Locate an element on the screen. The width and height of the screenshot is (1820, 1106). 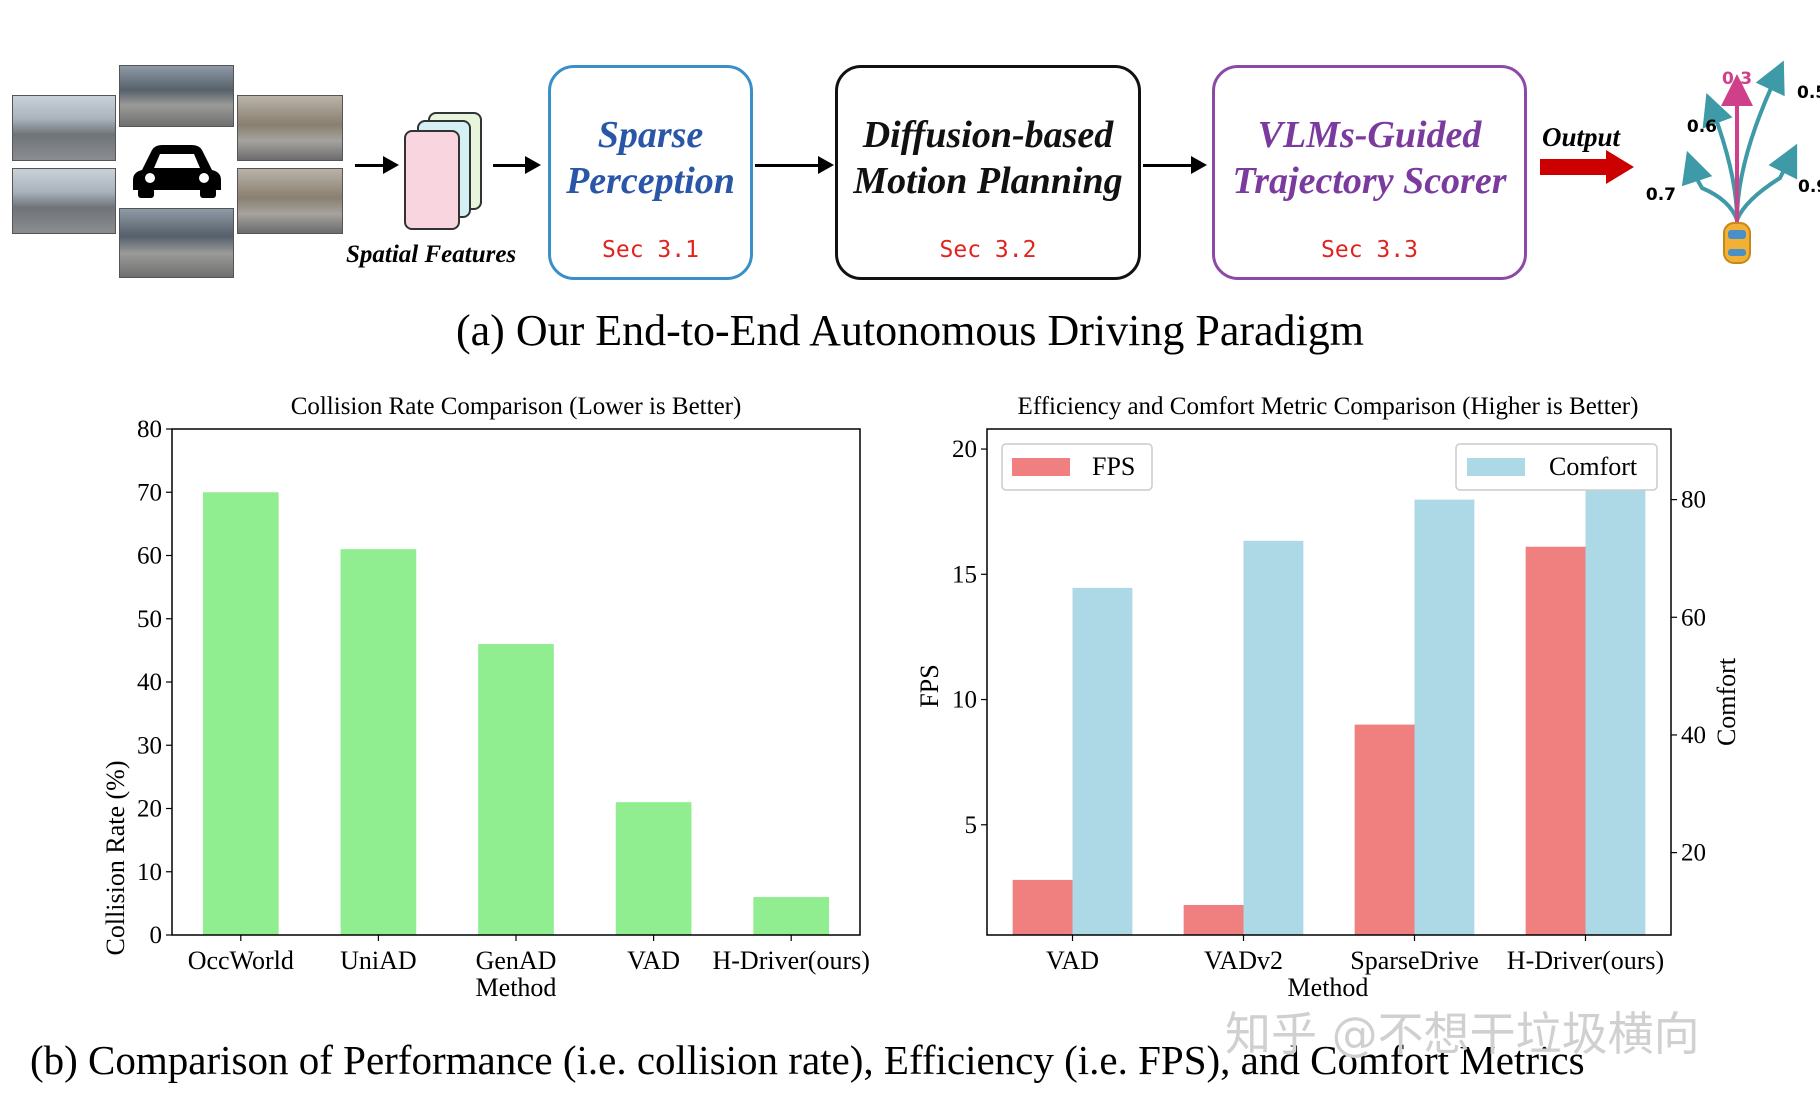
watermark: 知乎 @不想干垃圾横向 is located at coordinates (1462, 1034).